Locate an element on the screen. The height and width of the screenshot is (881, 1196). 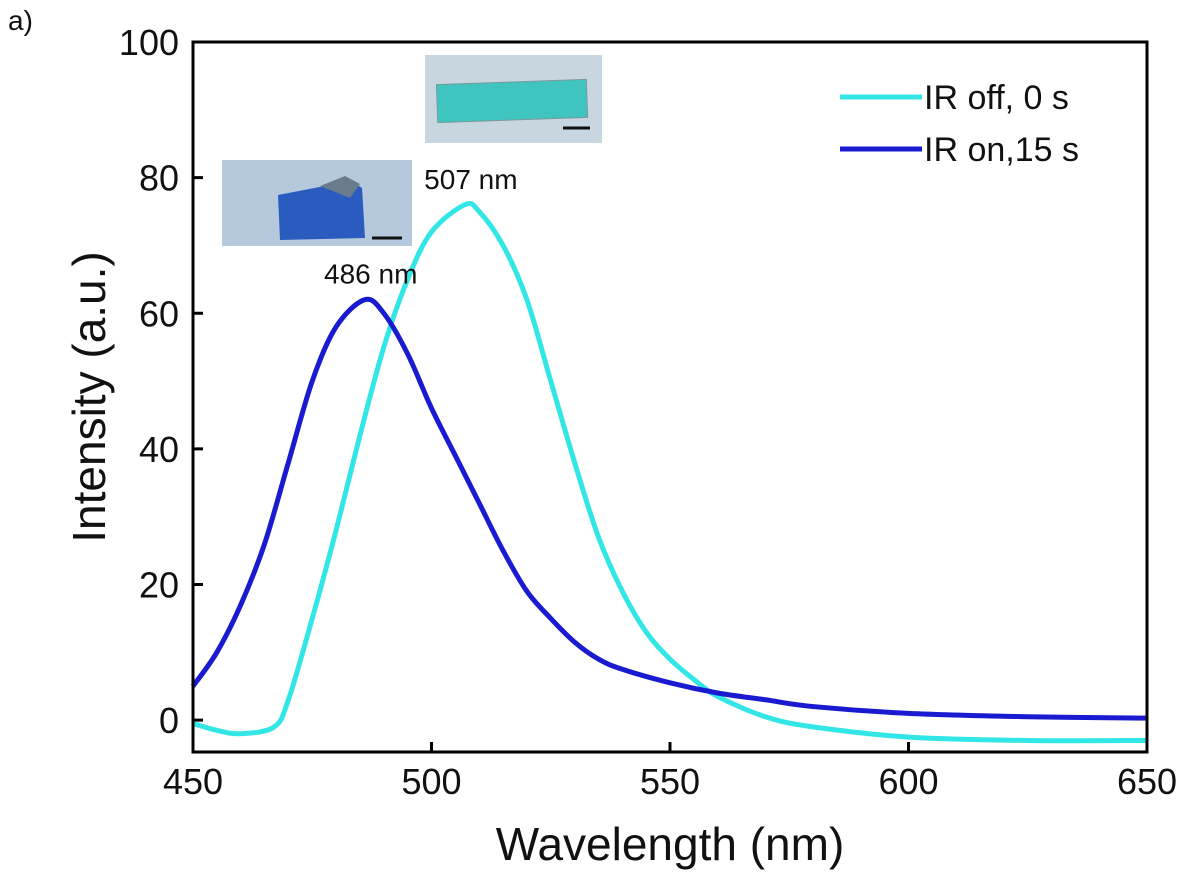
y-axis-label: Intensity (a.u.) is located at coordinates (89, 396).